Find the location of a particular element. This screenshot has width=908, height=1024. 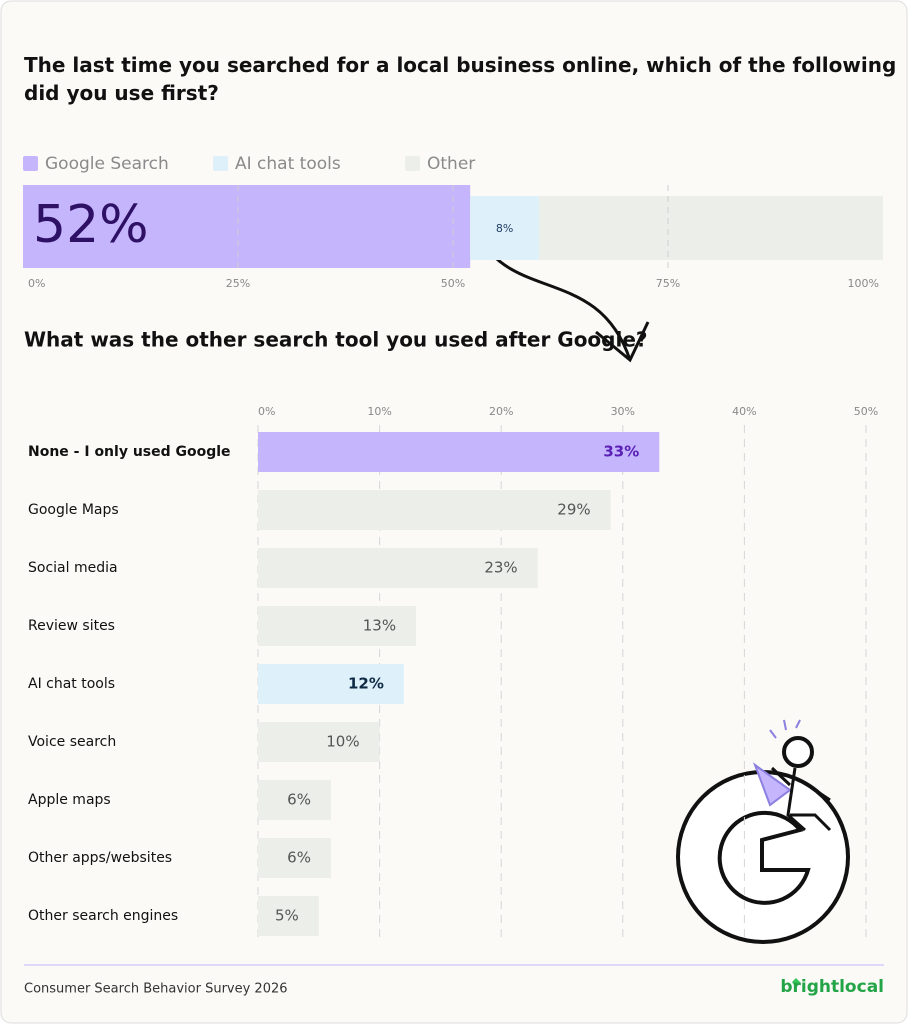

illustration is located at coordinates (763, 831).